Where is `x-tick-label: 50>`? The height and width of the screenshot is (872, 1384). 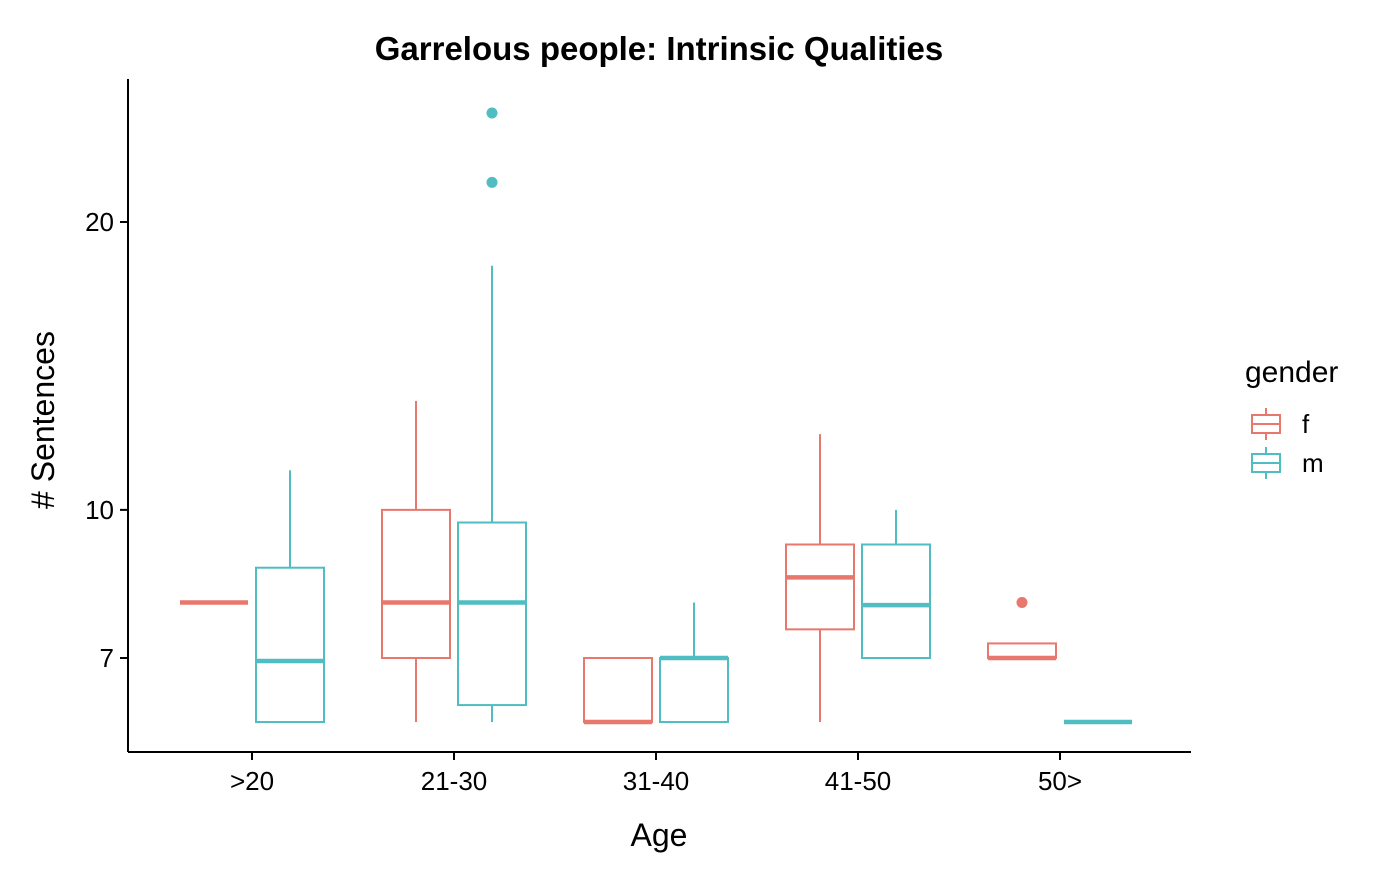 x-tick-label: 50> is located at coordinates (1060, 781).